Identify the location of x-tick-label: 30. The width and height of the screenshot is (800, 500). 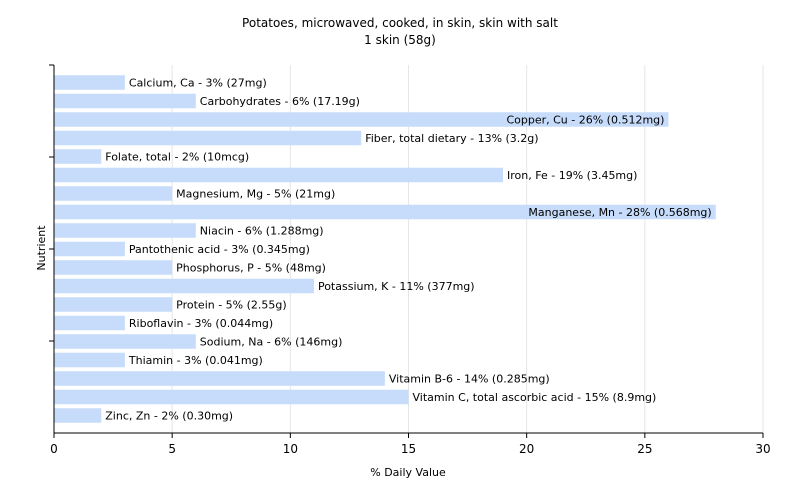
(762, 449).